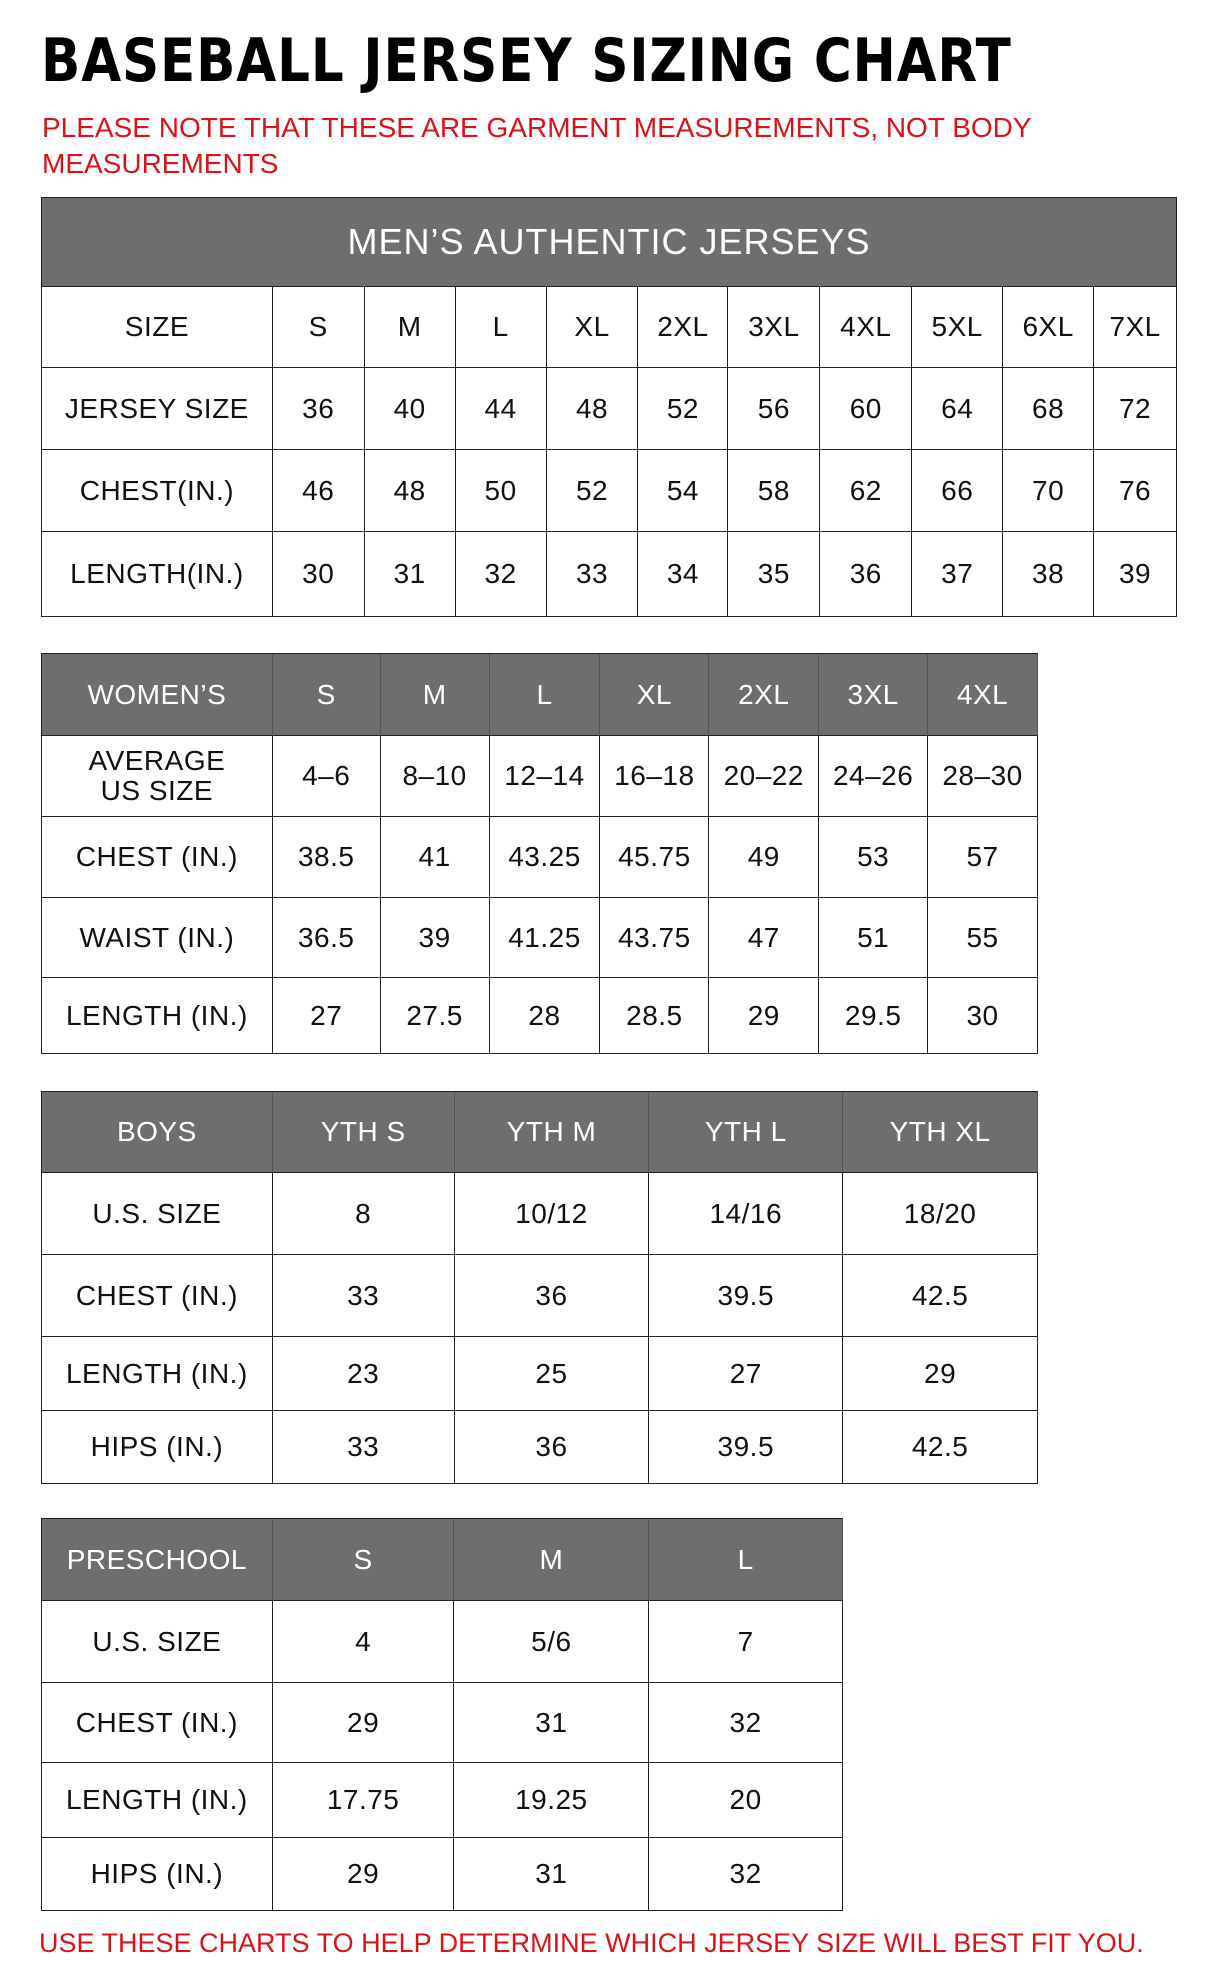  What do you see at coordinates (983, 695) in the screenshot?
I see `size-header-cell: 4XL` at bounding box center [983, 695].